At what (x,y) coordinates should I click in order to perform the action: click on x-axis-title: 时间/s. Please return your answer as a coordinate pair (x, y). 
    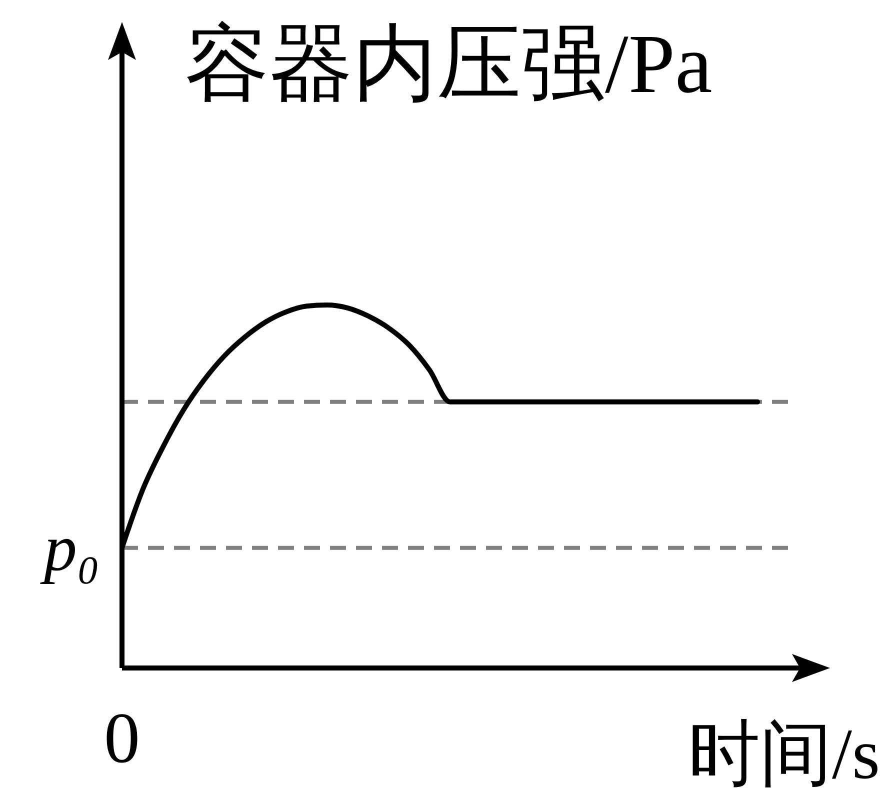
    Looking at the image, I should click on (784, 754).